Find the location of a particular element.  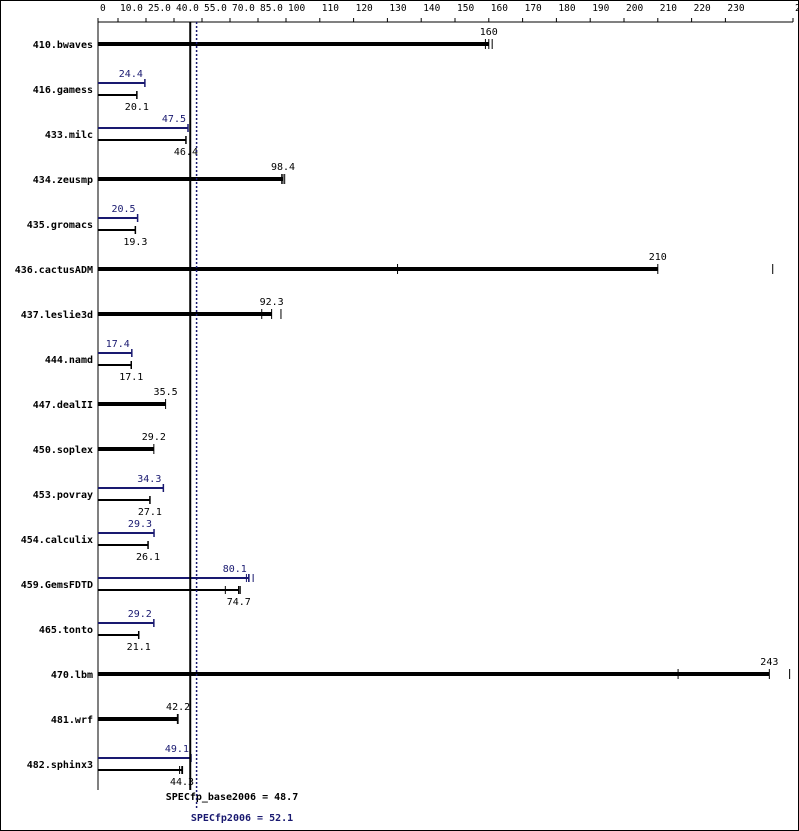

x-tick-label: 55.0 is located at coordinates (215, 8).